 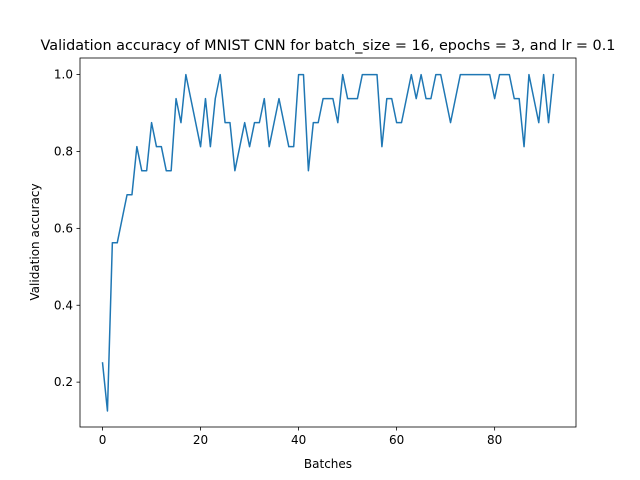 What do you see at coordinates (200, 440) in the screenshot?
I see `x-tick-label: 20` at bounding box center [200, 440].